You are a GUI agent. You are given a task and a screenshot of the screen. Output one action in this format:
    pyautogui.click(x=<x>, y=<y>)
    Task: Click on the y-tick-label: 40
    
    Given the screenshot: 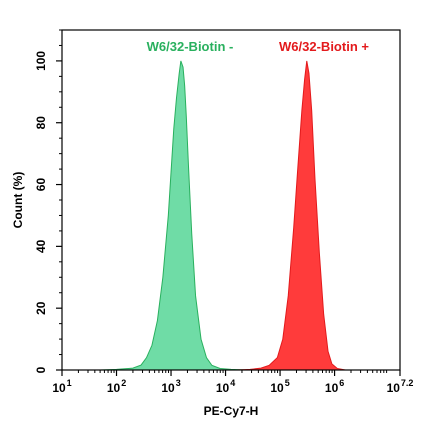 What is the action you would take?
    pyautogui.click(x=41, y=246)
    